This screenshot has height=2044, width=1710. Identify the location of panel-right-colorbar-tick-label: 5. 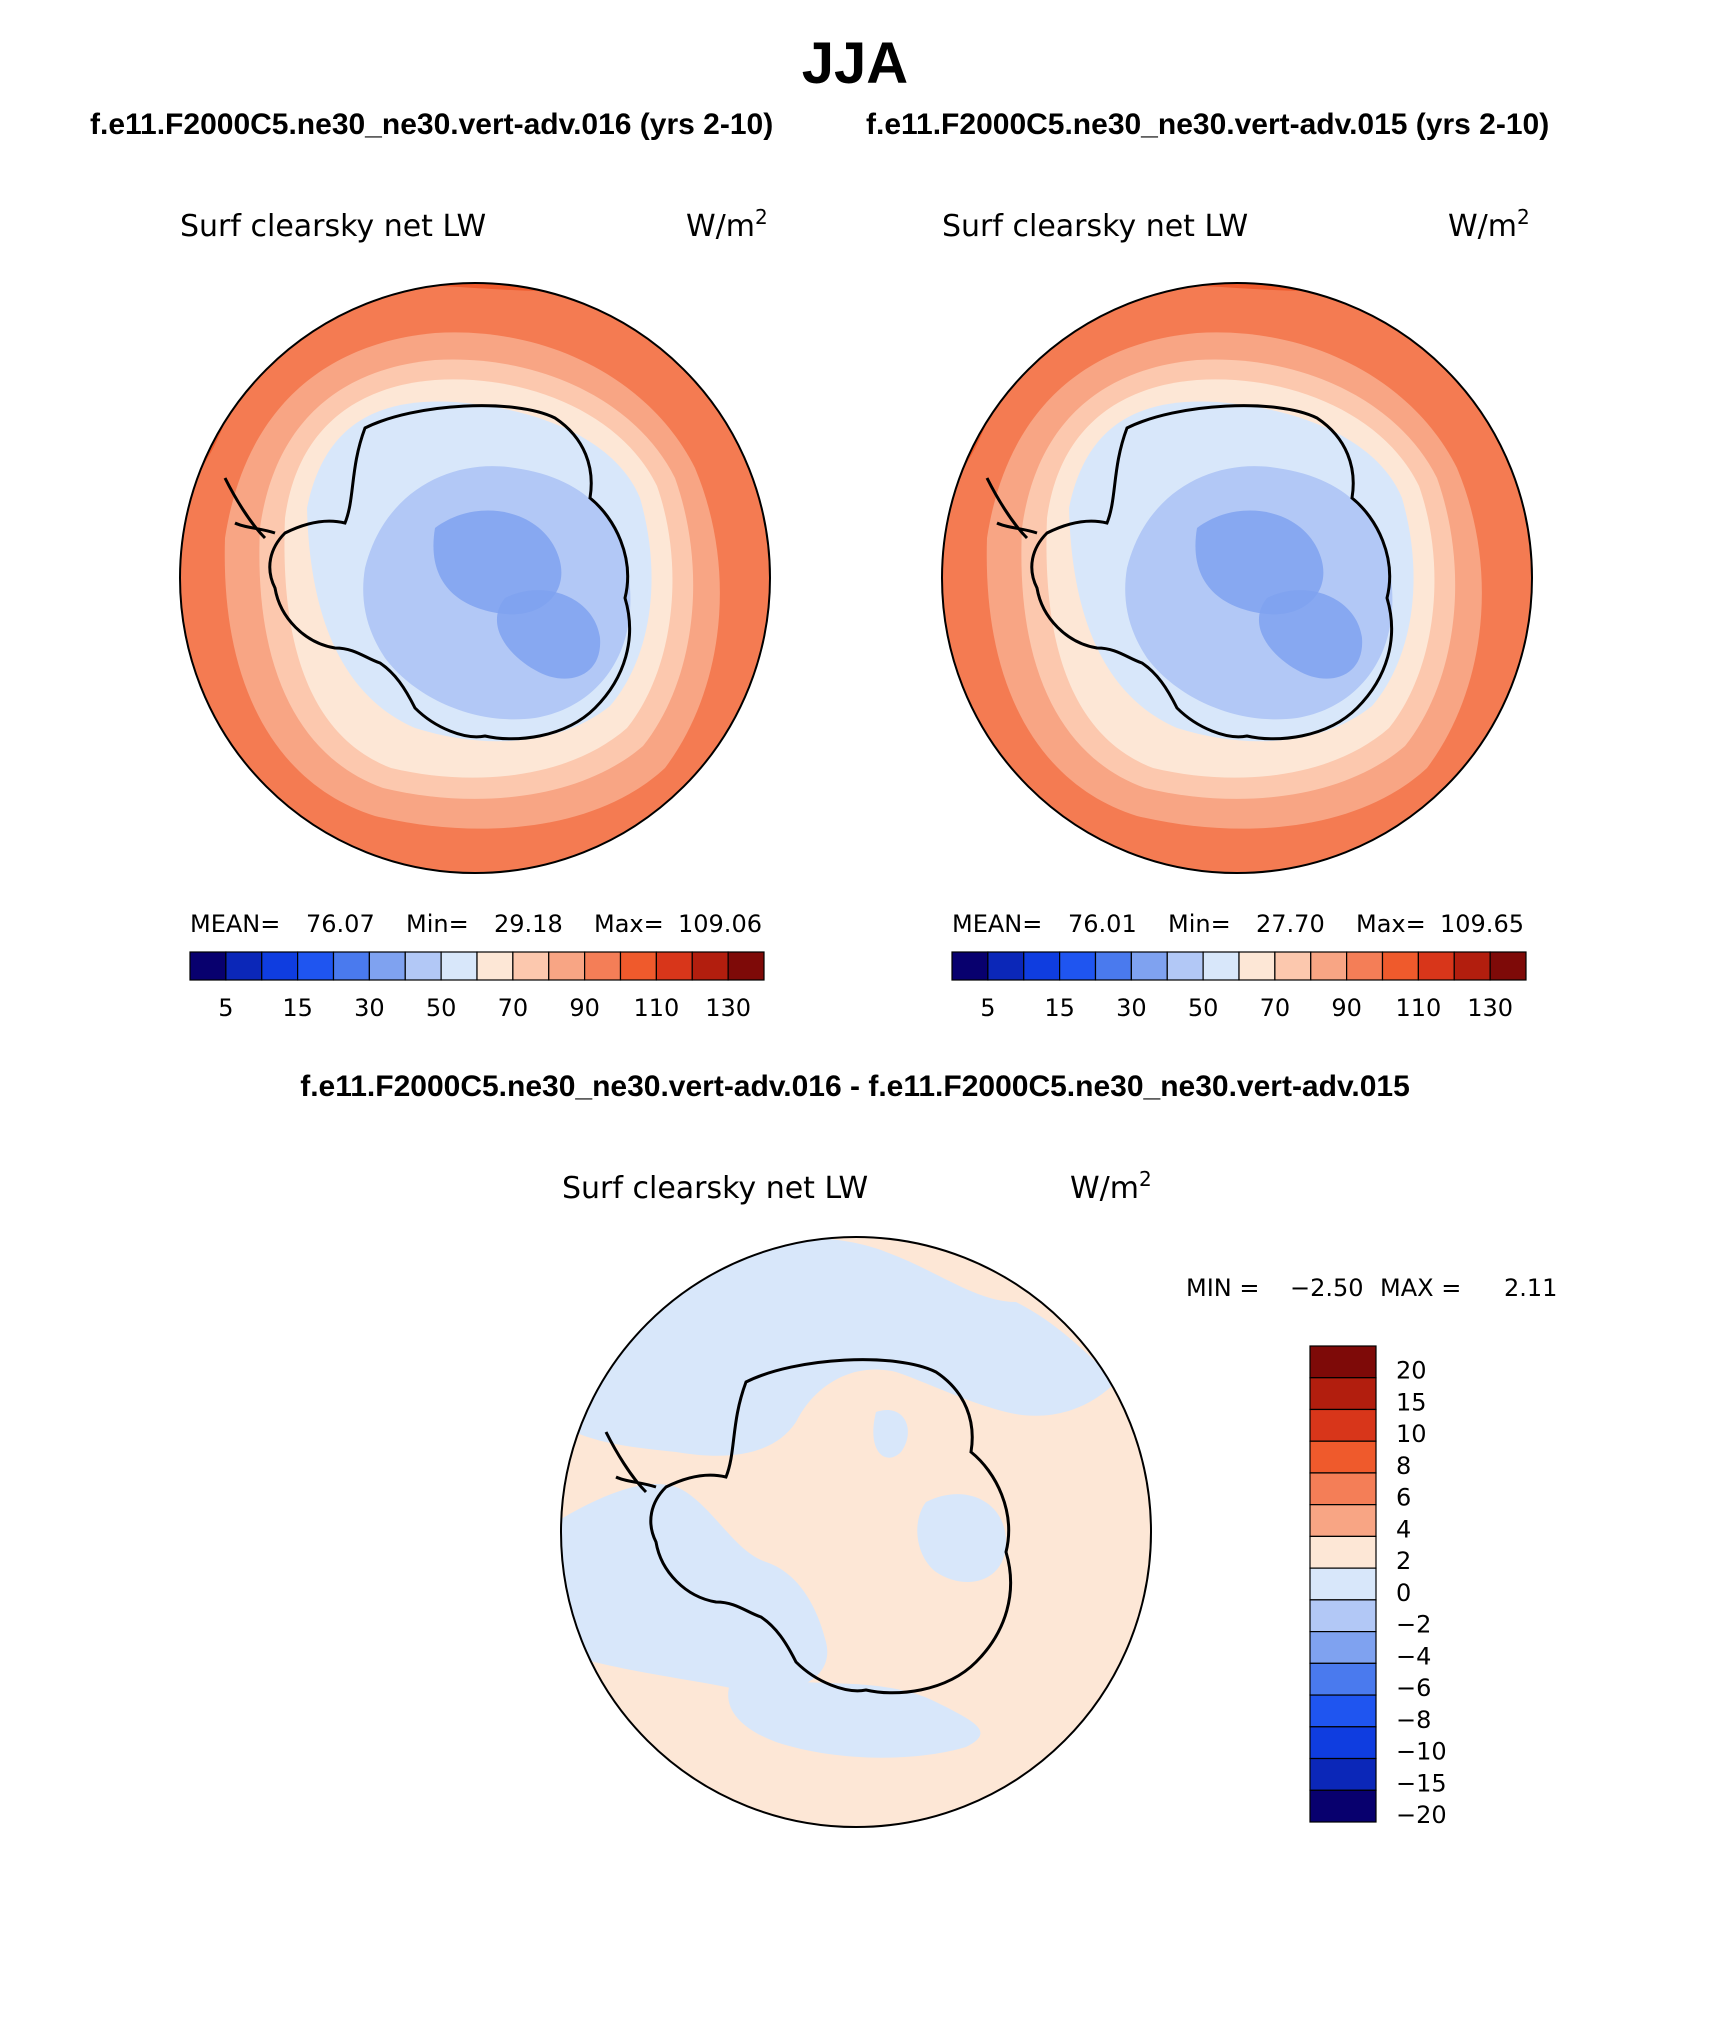
(987, 1008).